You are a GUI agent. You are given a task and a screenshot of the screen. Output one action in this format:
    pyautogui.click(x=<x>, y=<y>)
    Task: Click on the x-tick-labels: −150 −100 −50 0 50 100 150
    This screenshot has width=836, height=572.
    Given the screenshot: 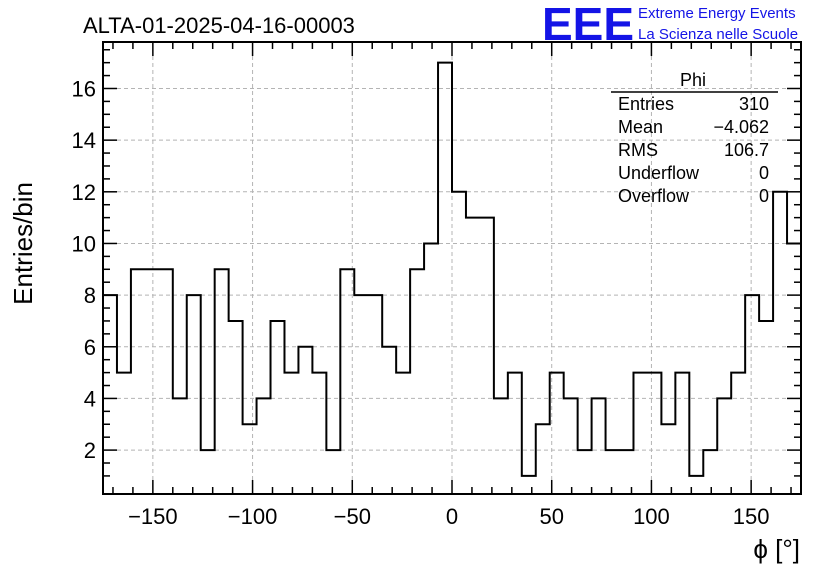 What is the action you would take?
    pyautogui.click(x=448, y=516)
    